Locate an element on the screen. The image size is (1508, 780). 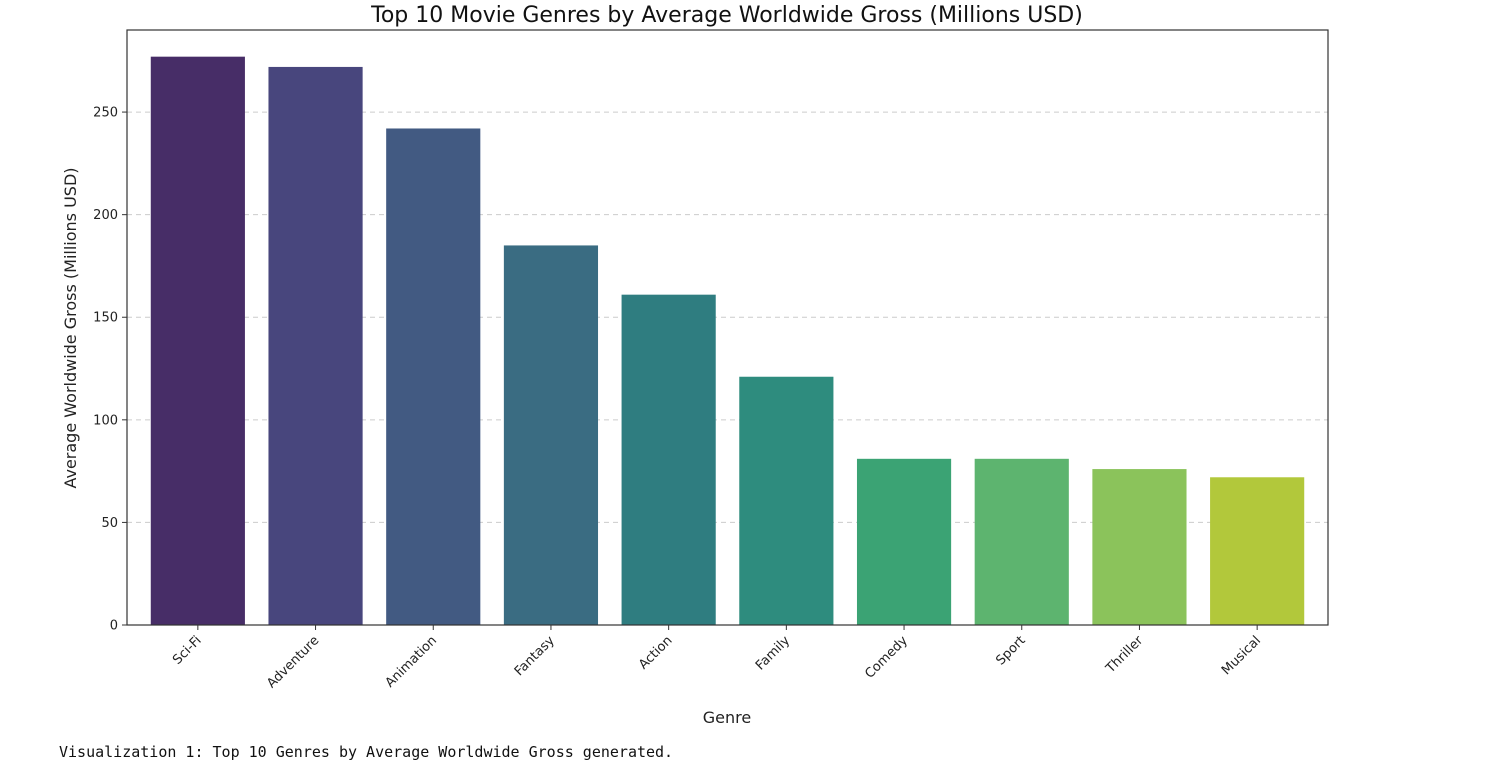
x-tick-label: Sci-Fi is located at coordinates (187, 650).